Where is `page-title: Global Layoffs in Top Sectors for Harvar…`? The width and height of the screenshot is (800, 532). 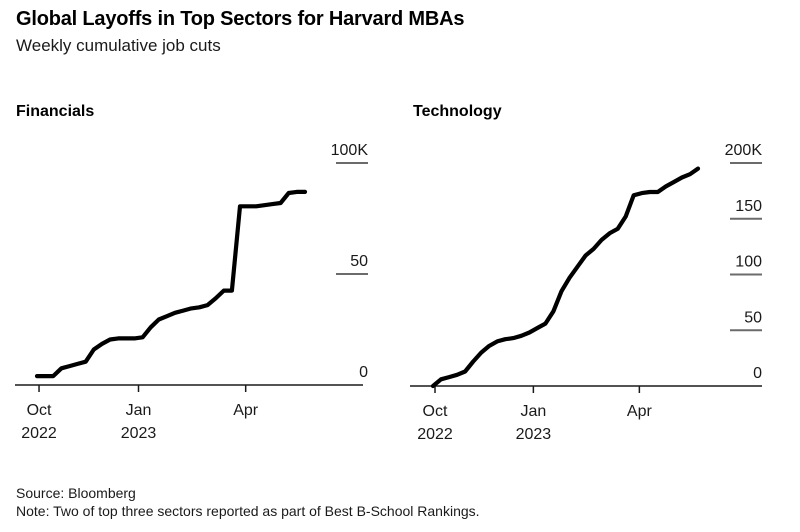
page-title: Global Layoffs in Top Sectors for Harvar… is located at coordinates (240, 19).